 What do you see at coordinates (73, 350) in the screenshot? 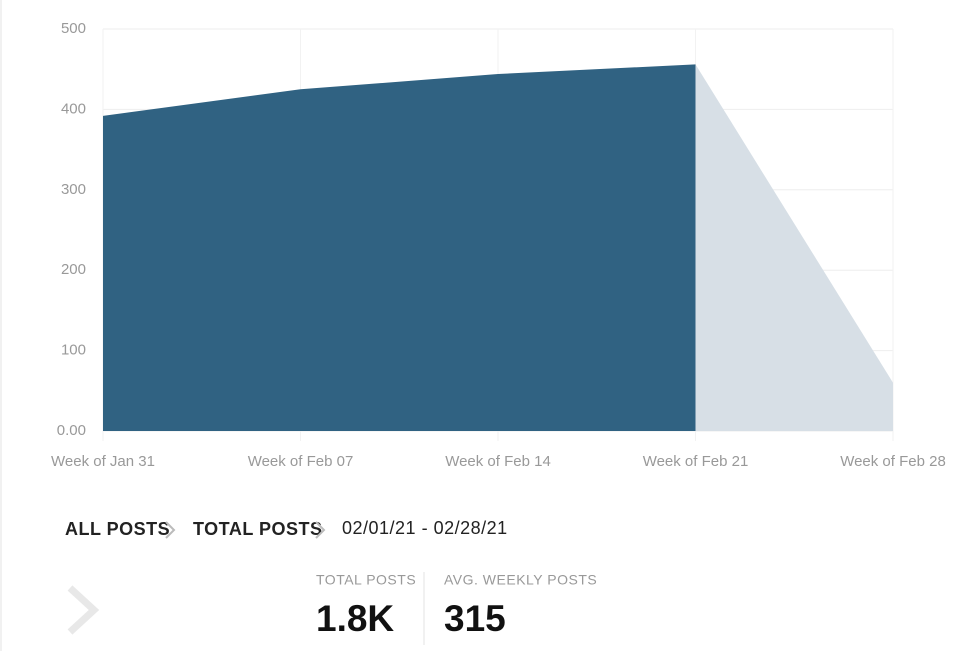
I see `y-tick-label: 100` at bounding box center [73, 350].